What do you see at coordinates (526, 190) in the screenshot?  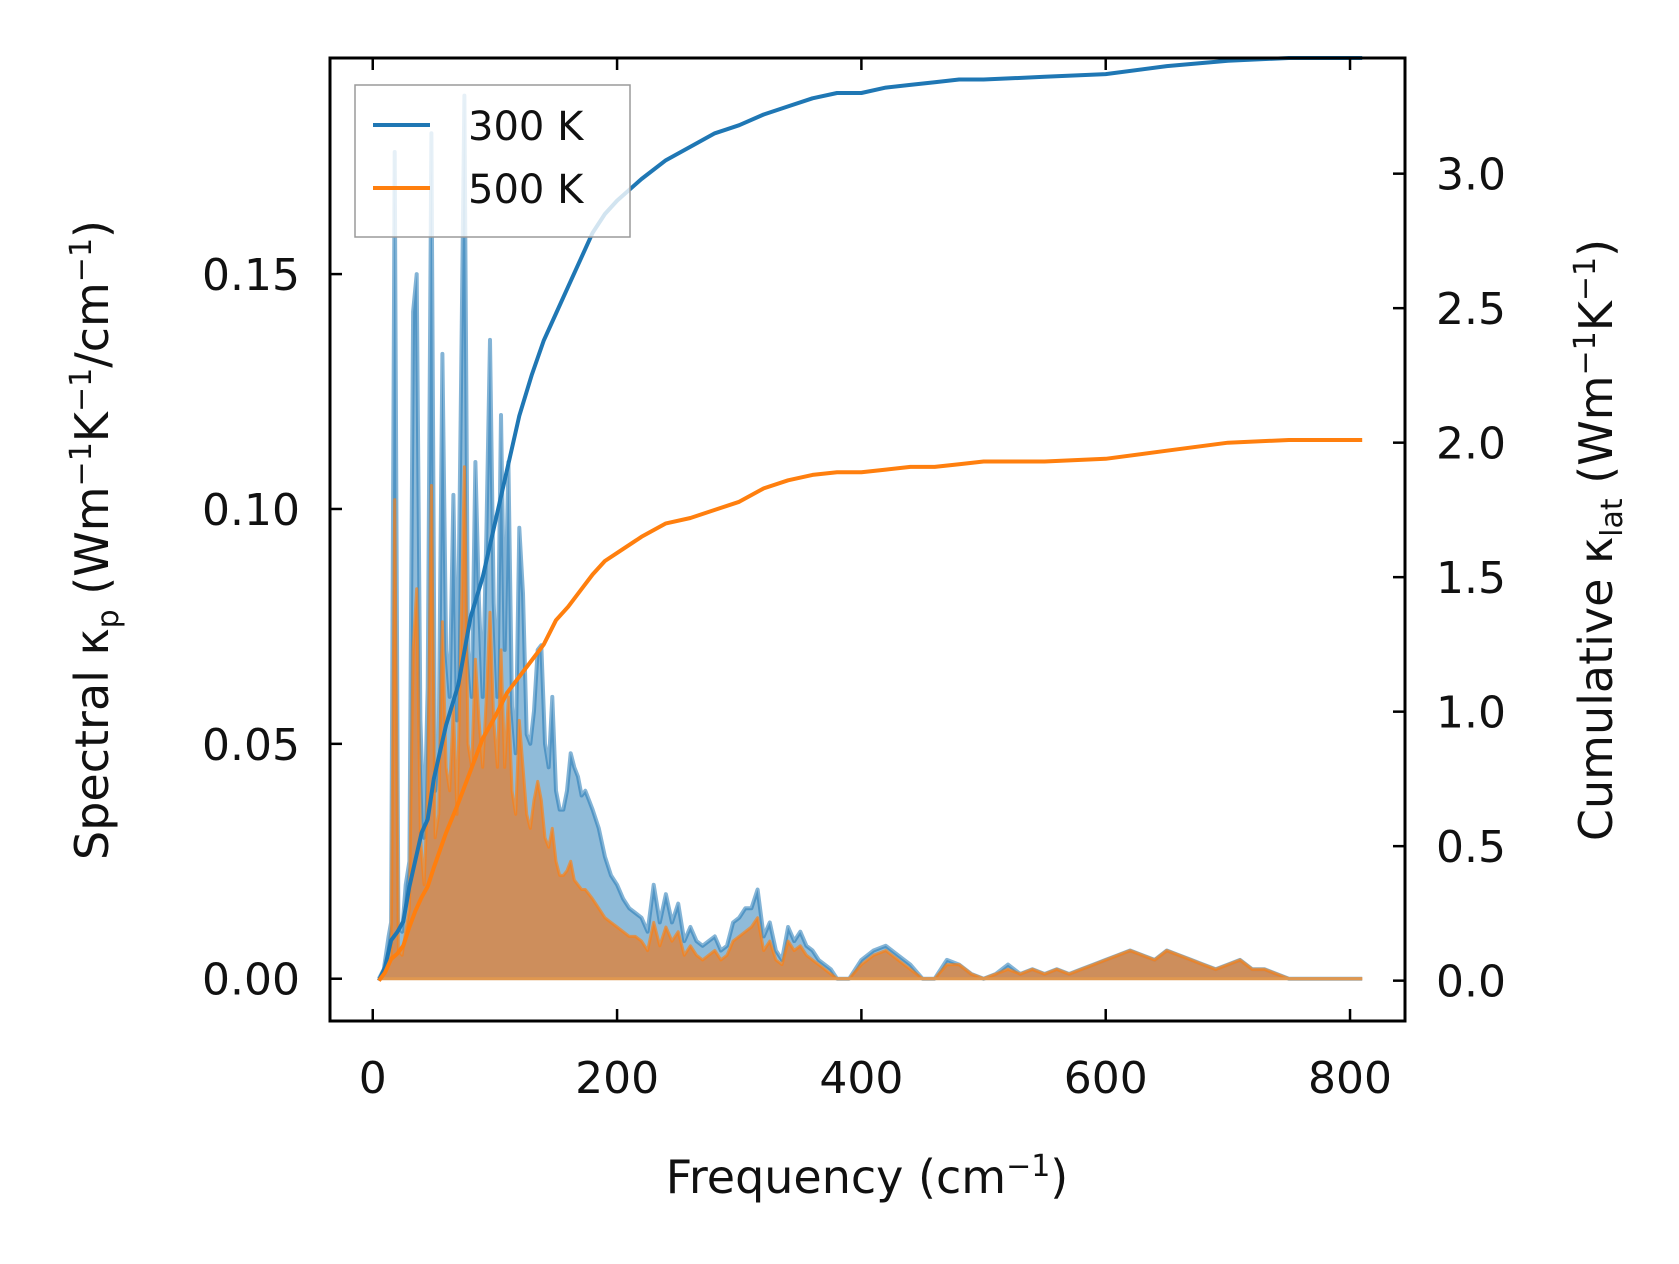 I see `legend-label-500k: 500 K` at bounding box center [526, 190].